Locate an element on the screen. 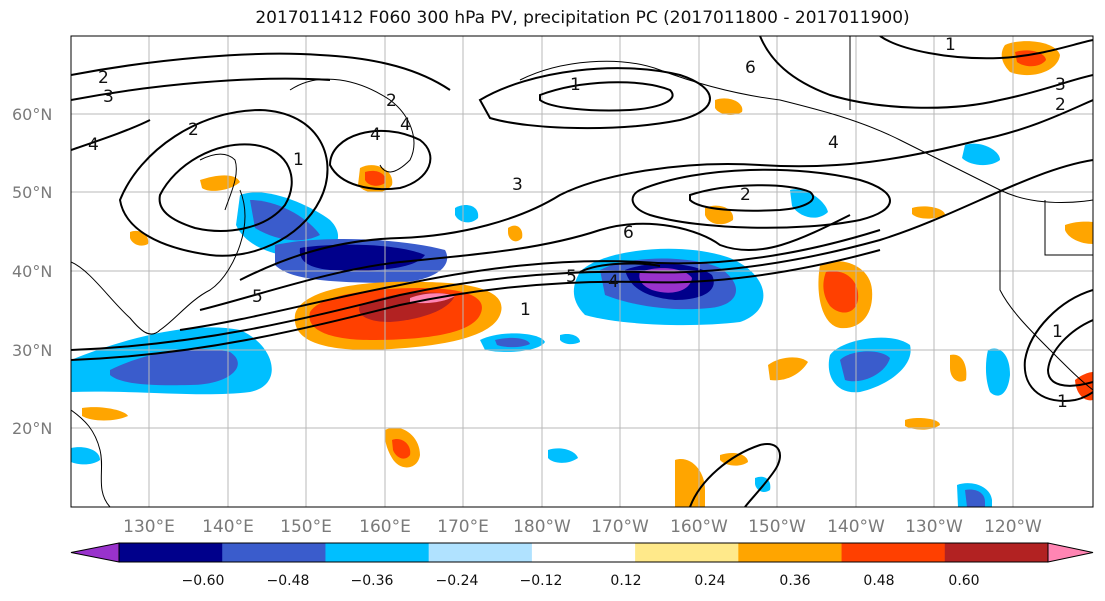 The image size is (1105, 601). svg-text: 0.36 is located at coordinates (794, 581).